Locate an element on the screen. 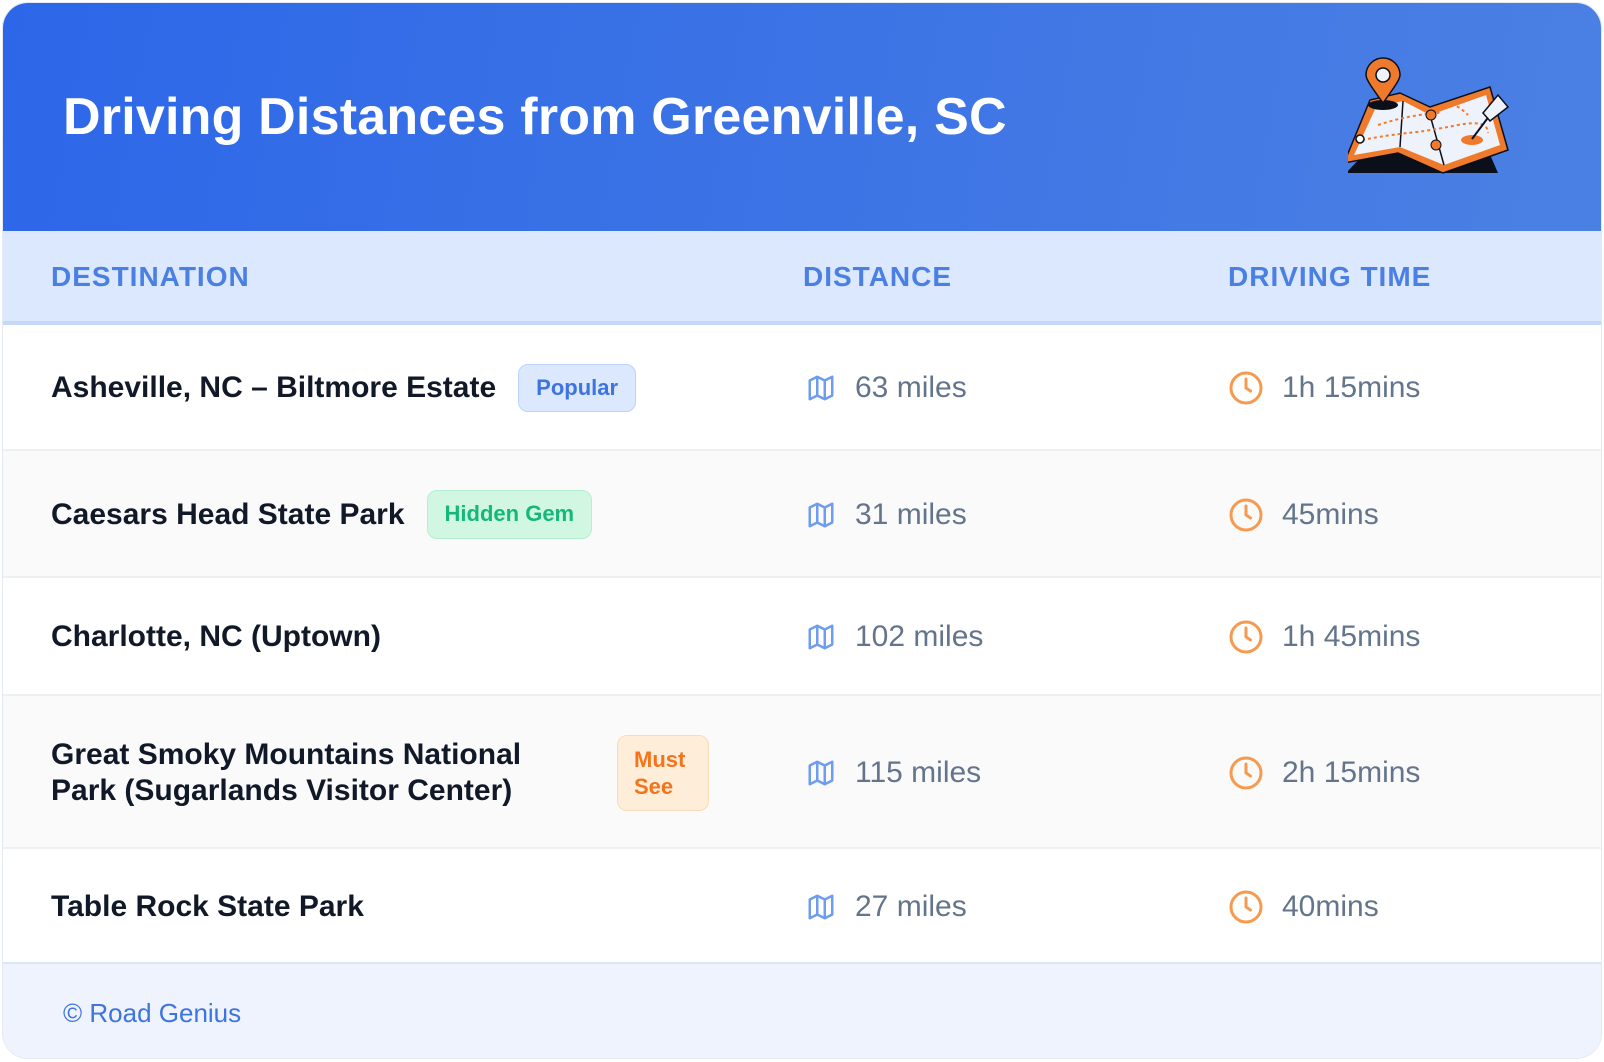 Image resolution: width=1604 pixels, height=1062 pixels. table-header: DESTINATION DISTANCE DRIVING TIME is located at coordinates (802, 278).